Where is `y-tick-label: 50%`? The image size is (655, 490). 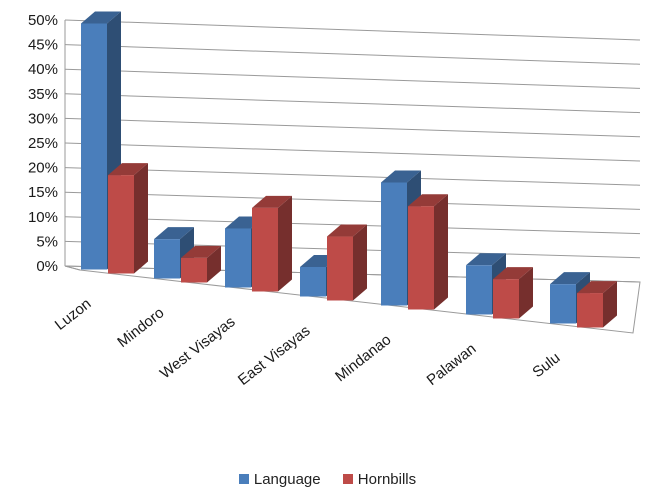
y-tick-label: 50% is located at coordinates (43, 20).